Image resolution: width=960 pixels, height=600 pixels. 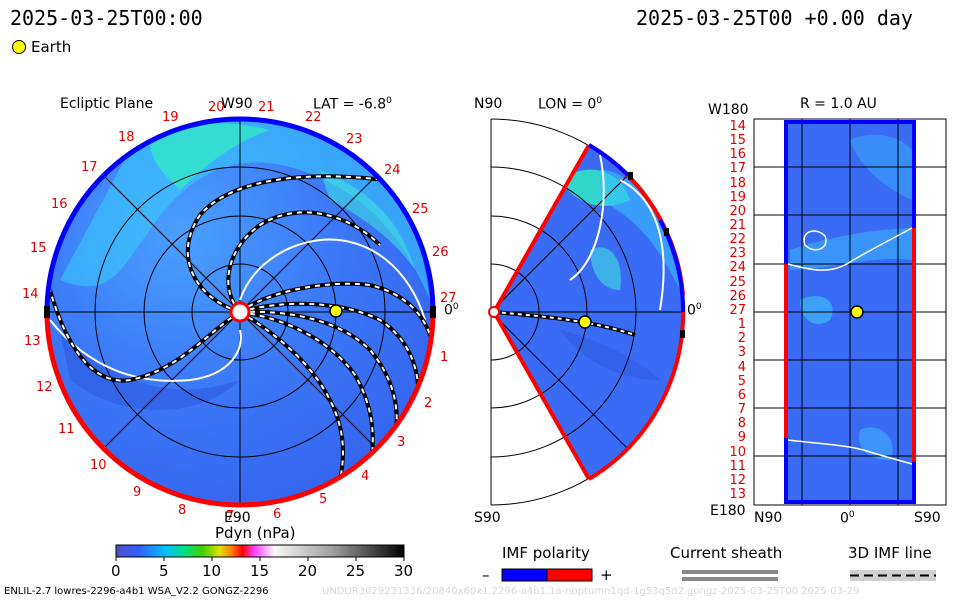 What do you see at coordinates (737, 154) in the screenshot?
I see `row-label: 16` at bounding box center [737, 154].